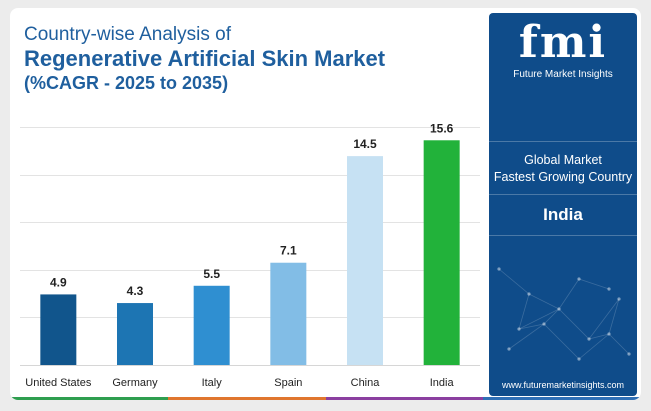  I want to click on category-label: Italy, so click(212, 383).